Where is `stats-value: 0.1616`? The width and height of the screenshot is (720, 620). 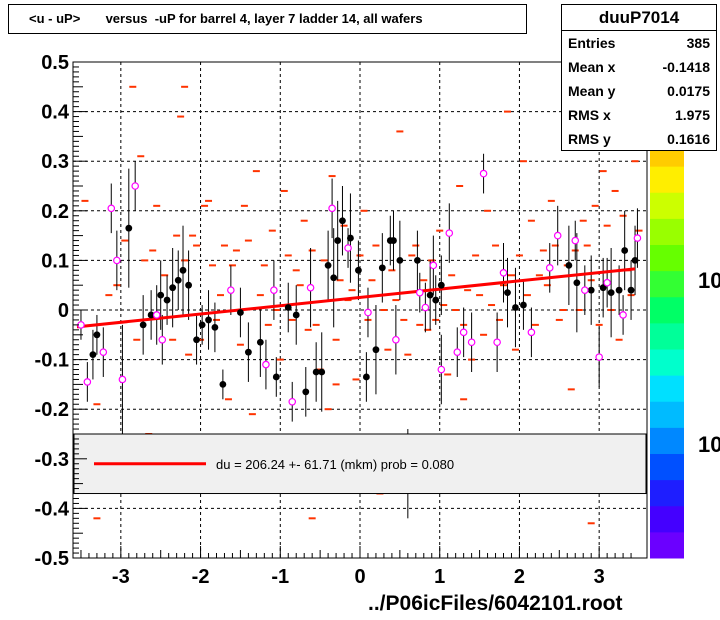 stats-value: 0.1616 is located at coordinates (688, 139).